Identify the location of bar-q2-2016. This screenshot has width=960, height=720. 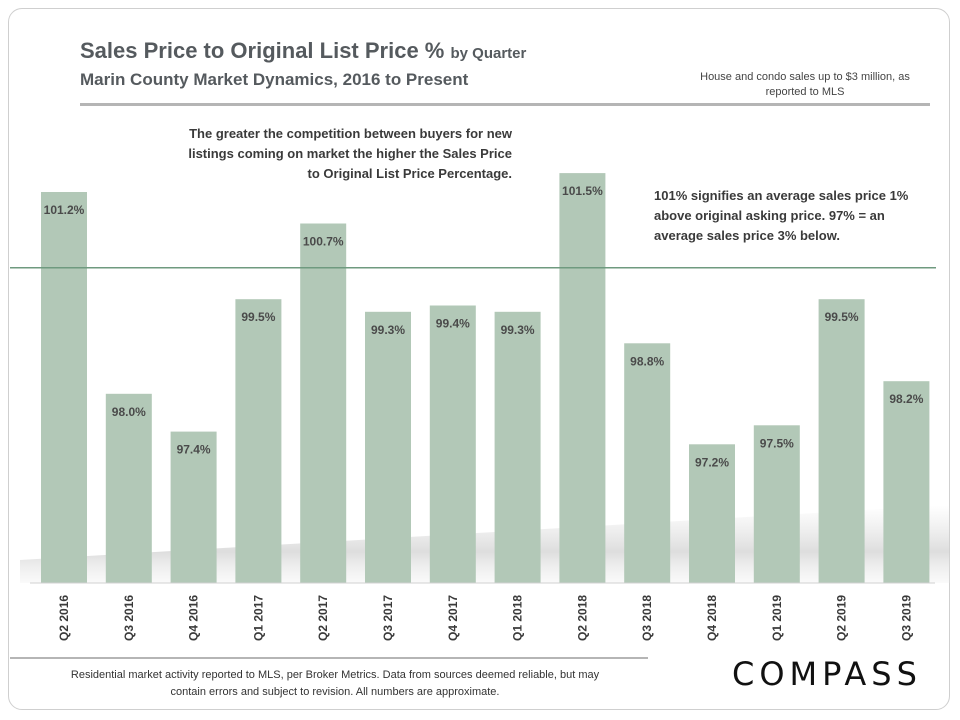
(64, 387).